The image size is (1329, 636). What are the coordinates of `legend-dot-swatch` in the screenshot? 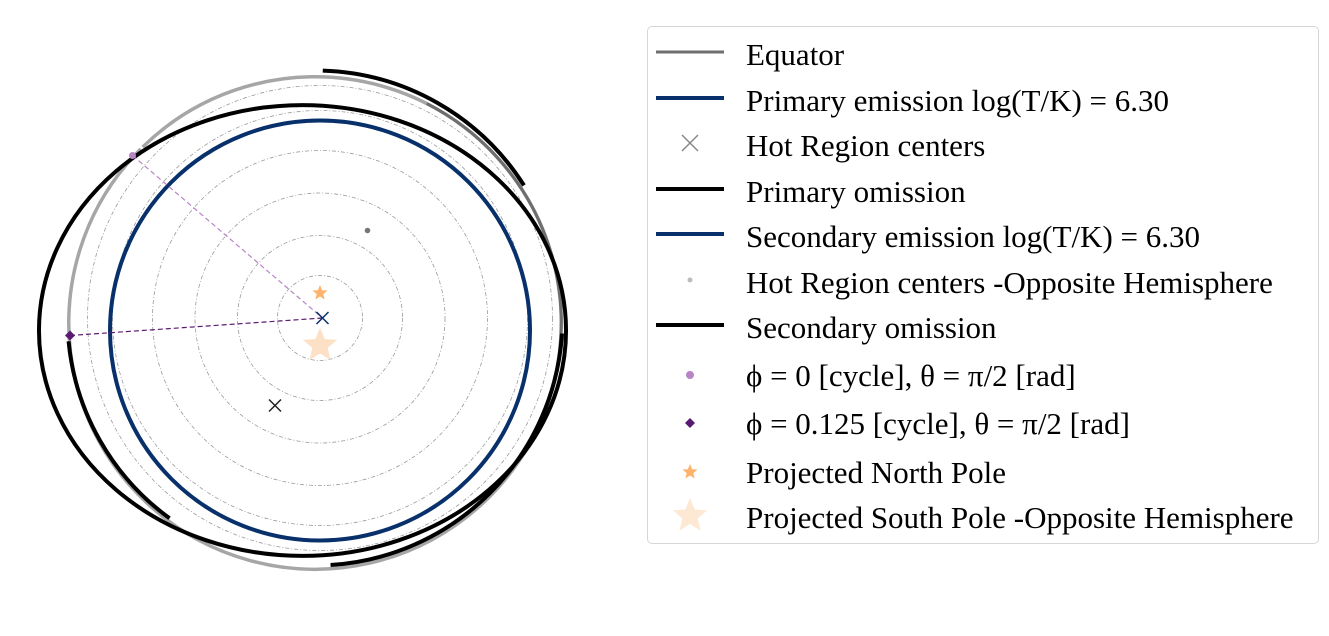 It's located at (690, 280).